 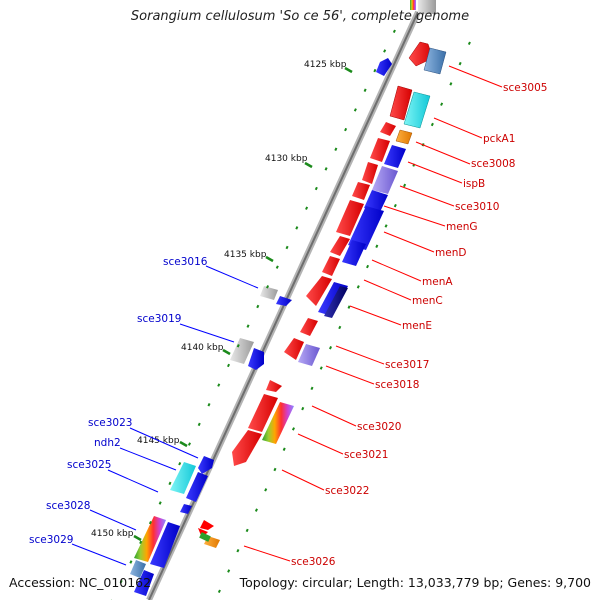 I want to click on topology-label: Topology:, so click(x=271, y=582).